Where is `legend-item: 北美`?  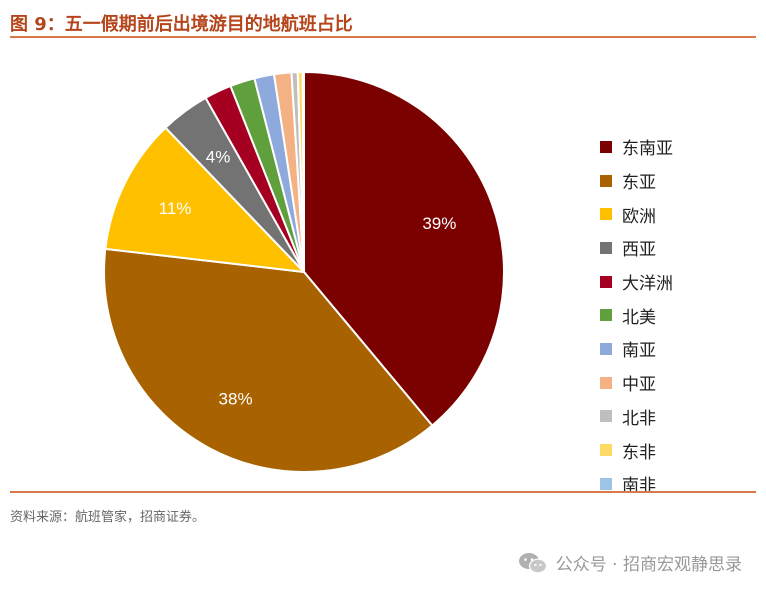
legend-item: 北美 is located at coordinates (636, 315).